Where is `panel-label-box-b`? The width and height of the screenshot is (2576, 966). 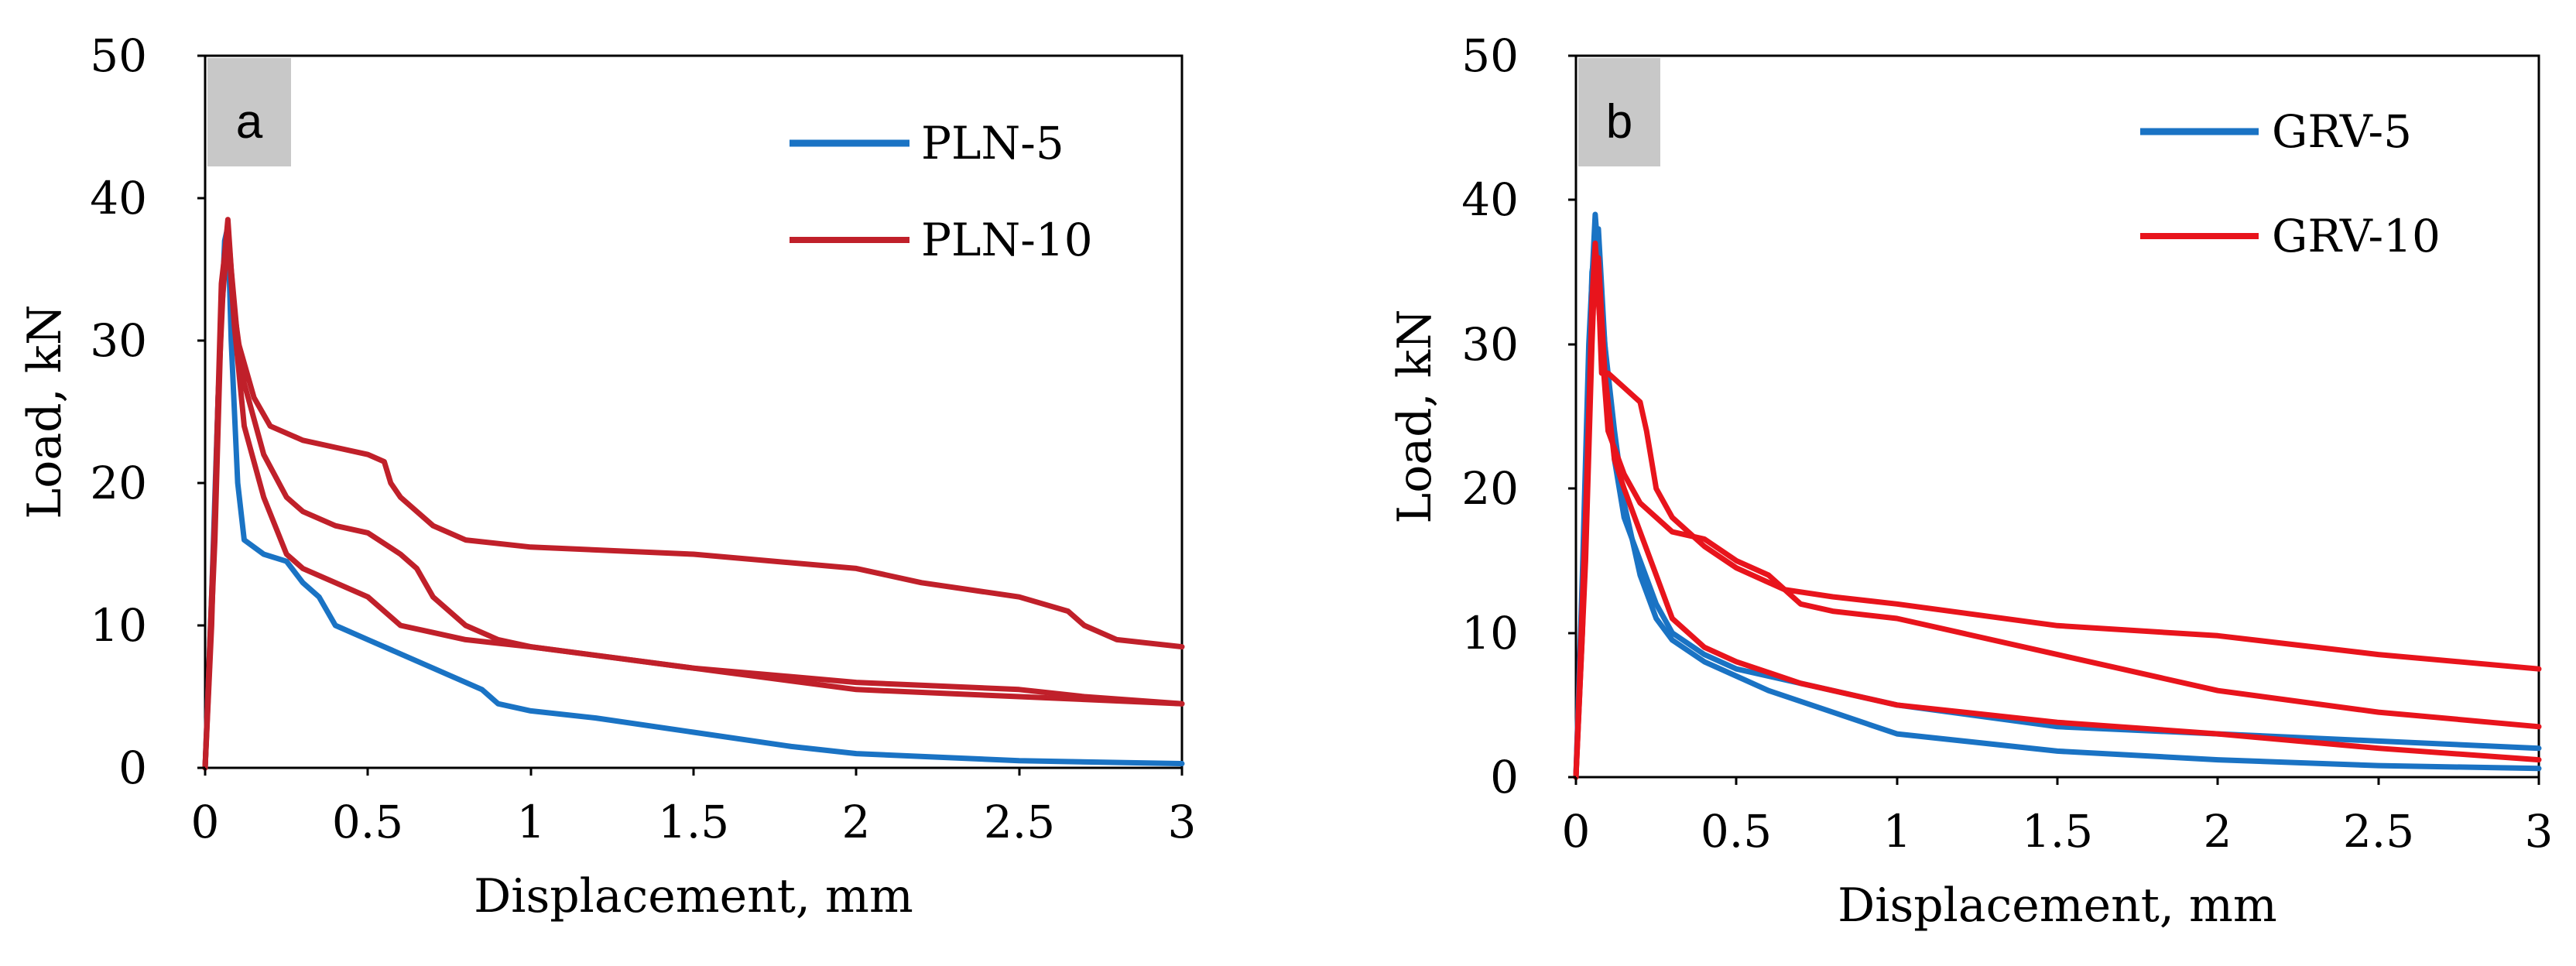 panel-label-box-b is located at coordinates (1619, 112).